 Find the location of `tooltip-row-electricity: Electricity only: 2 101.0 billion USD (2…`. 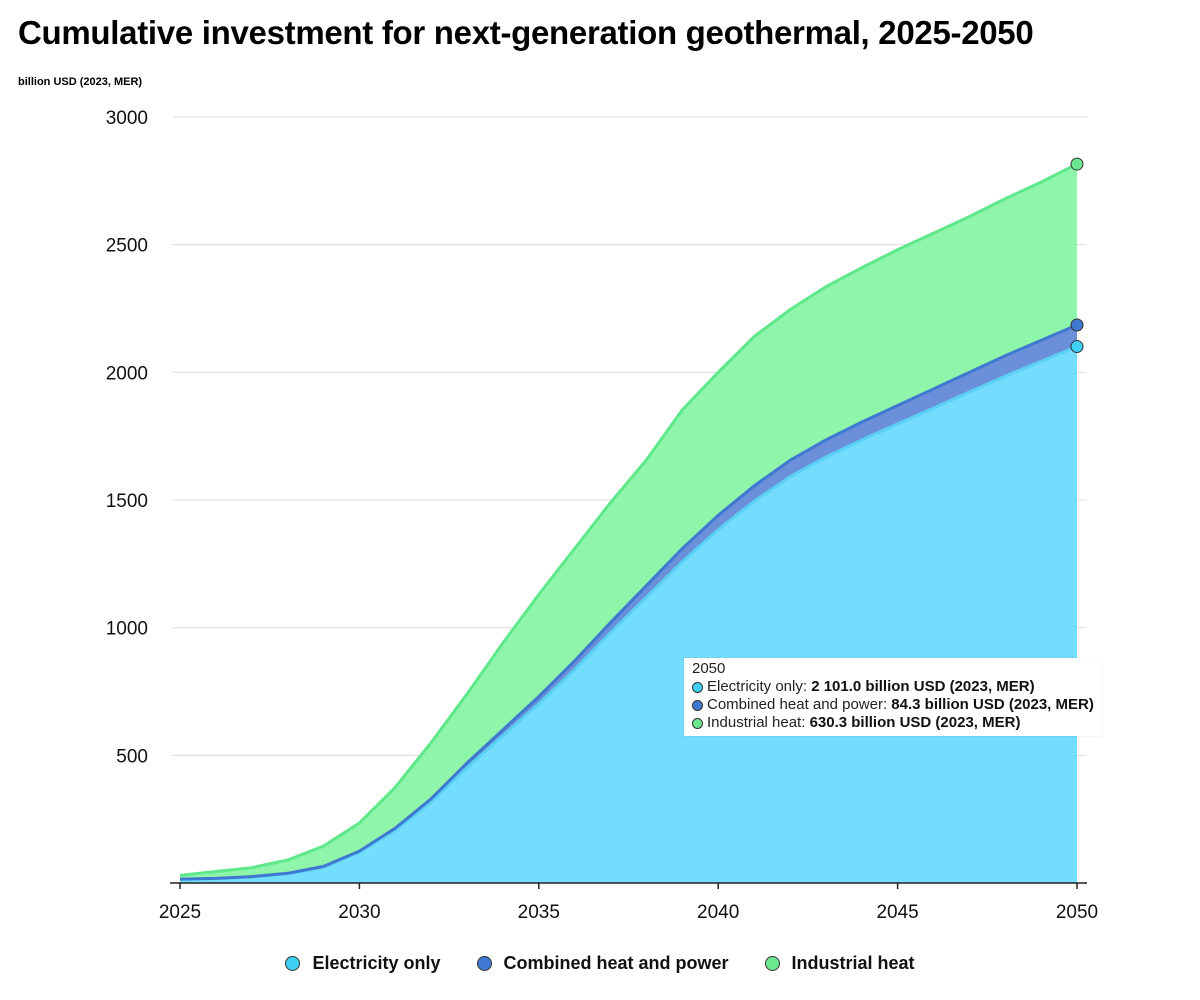

tooltip-row-electricity: Electricity only: 2 101.0 billion USD (2… is located at coordinates (893, 687).